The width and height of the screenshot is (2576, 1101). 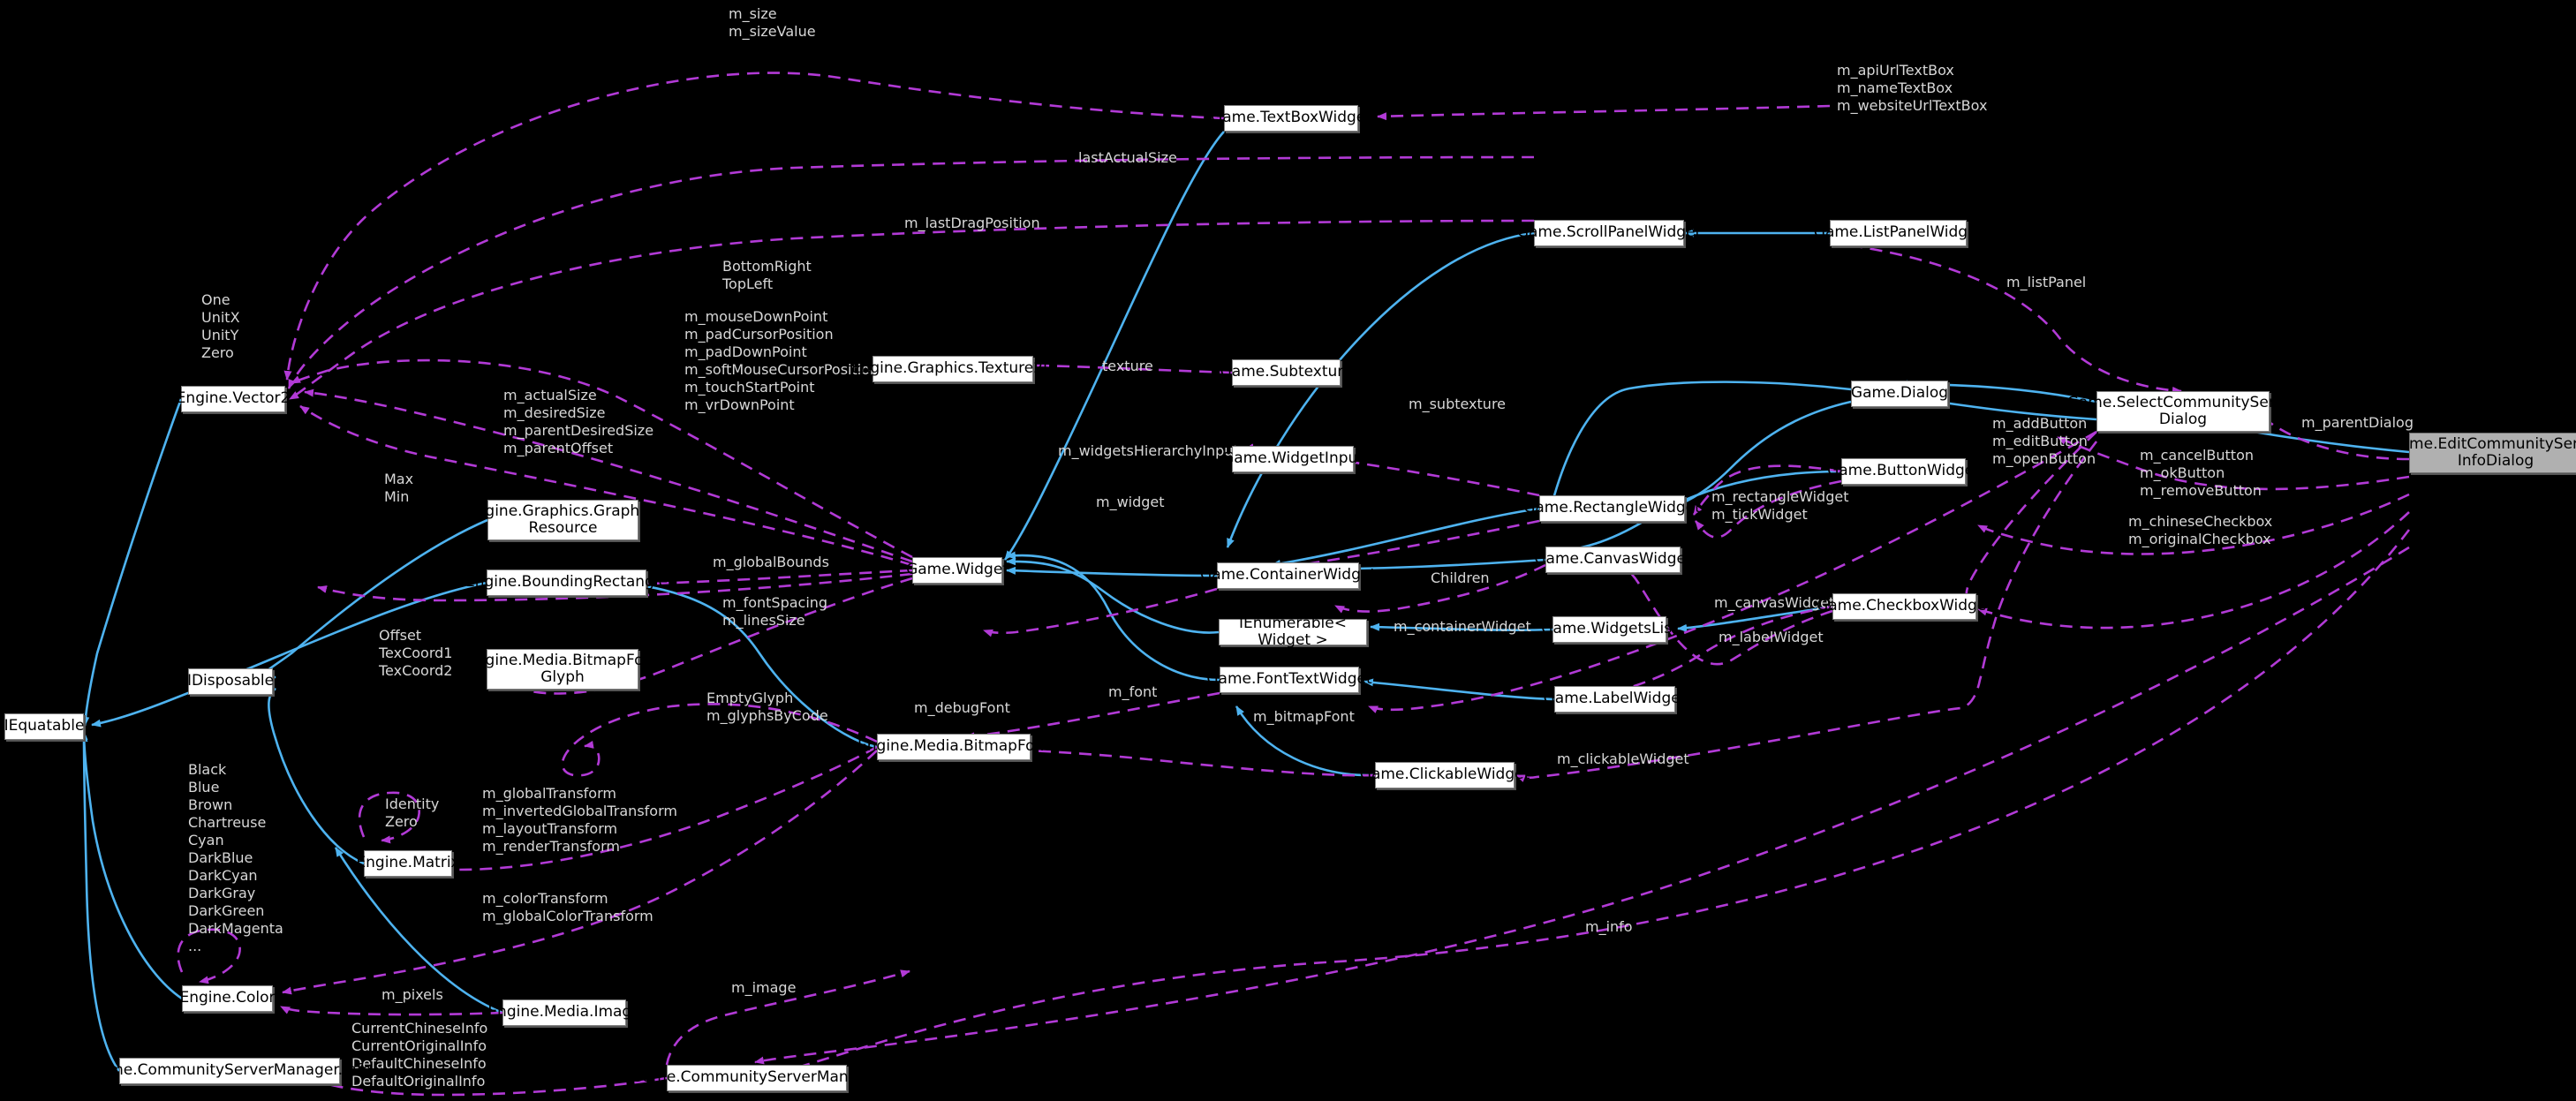 I want to click on edge-label-maxmin: Max Min, so click(x=399, y=488).